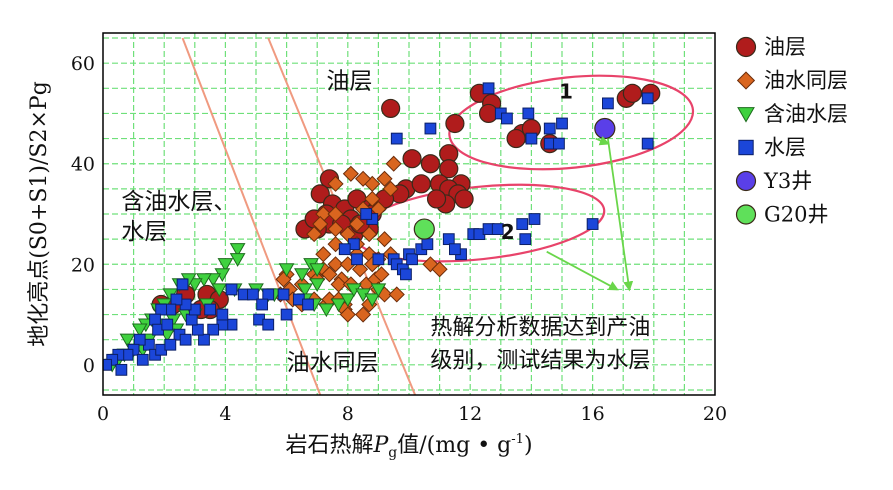  What do you see at coordinates (380, 445) in the screenshot?
I see `x-axis-title-var: P` at bounding box center [380, 445].